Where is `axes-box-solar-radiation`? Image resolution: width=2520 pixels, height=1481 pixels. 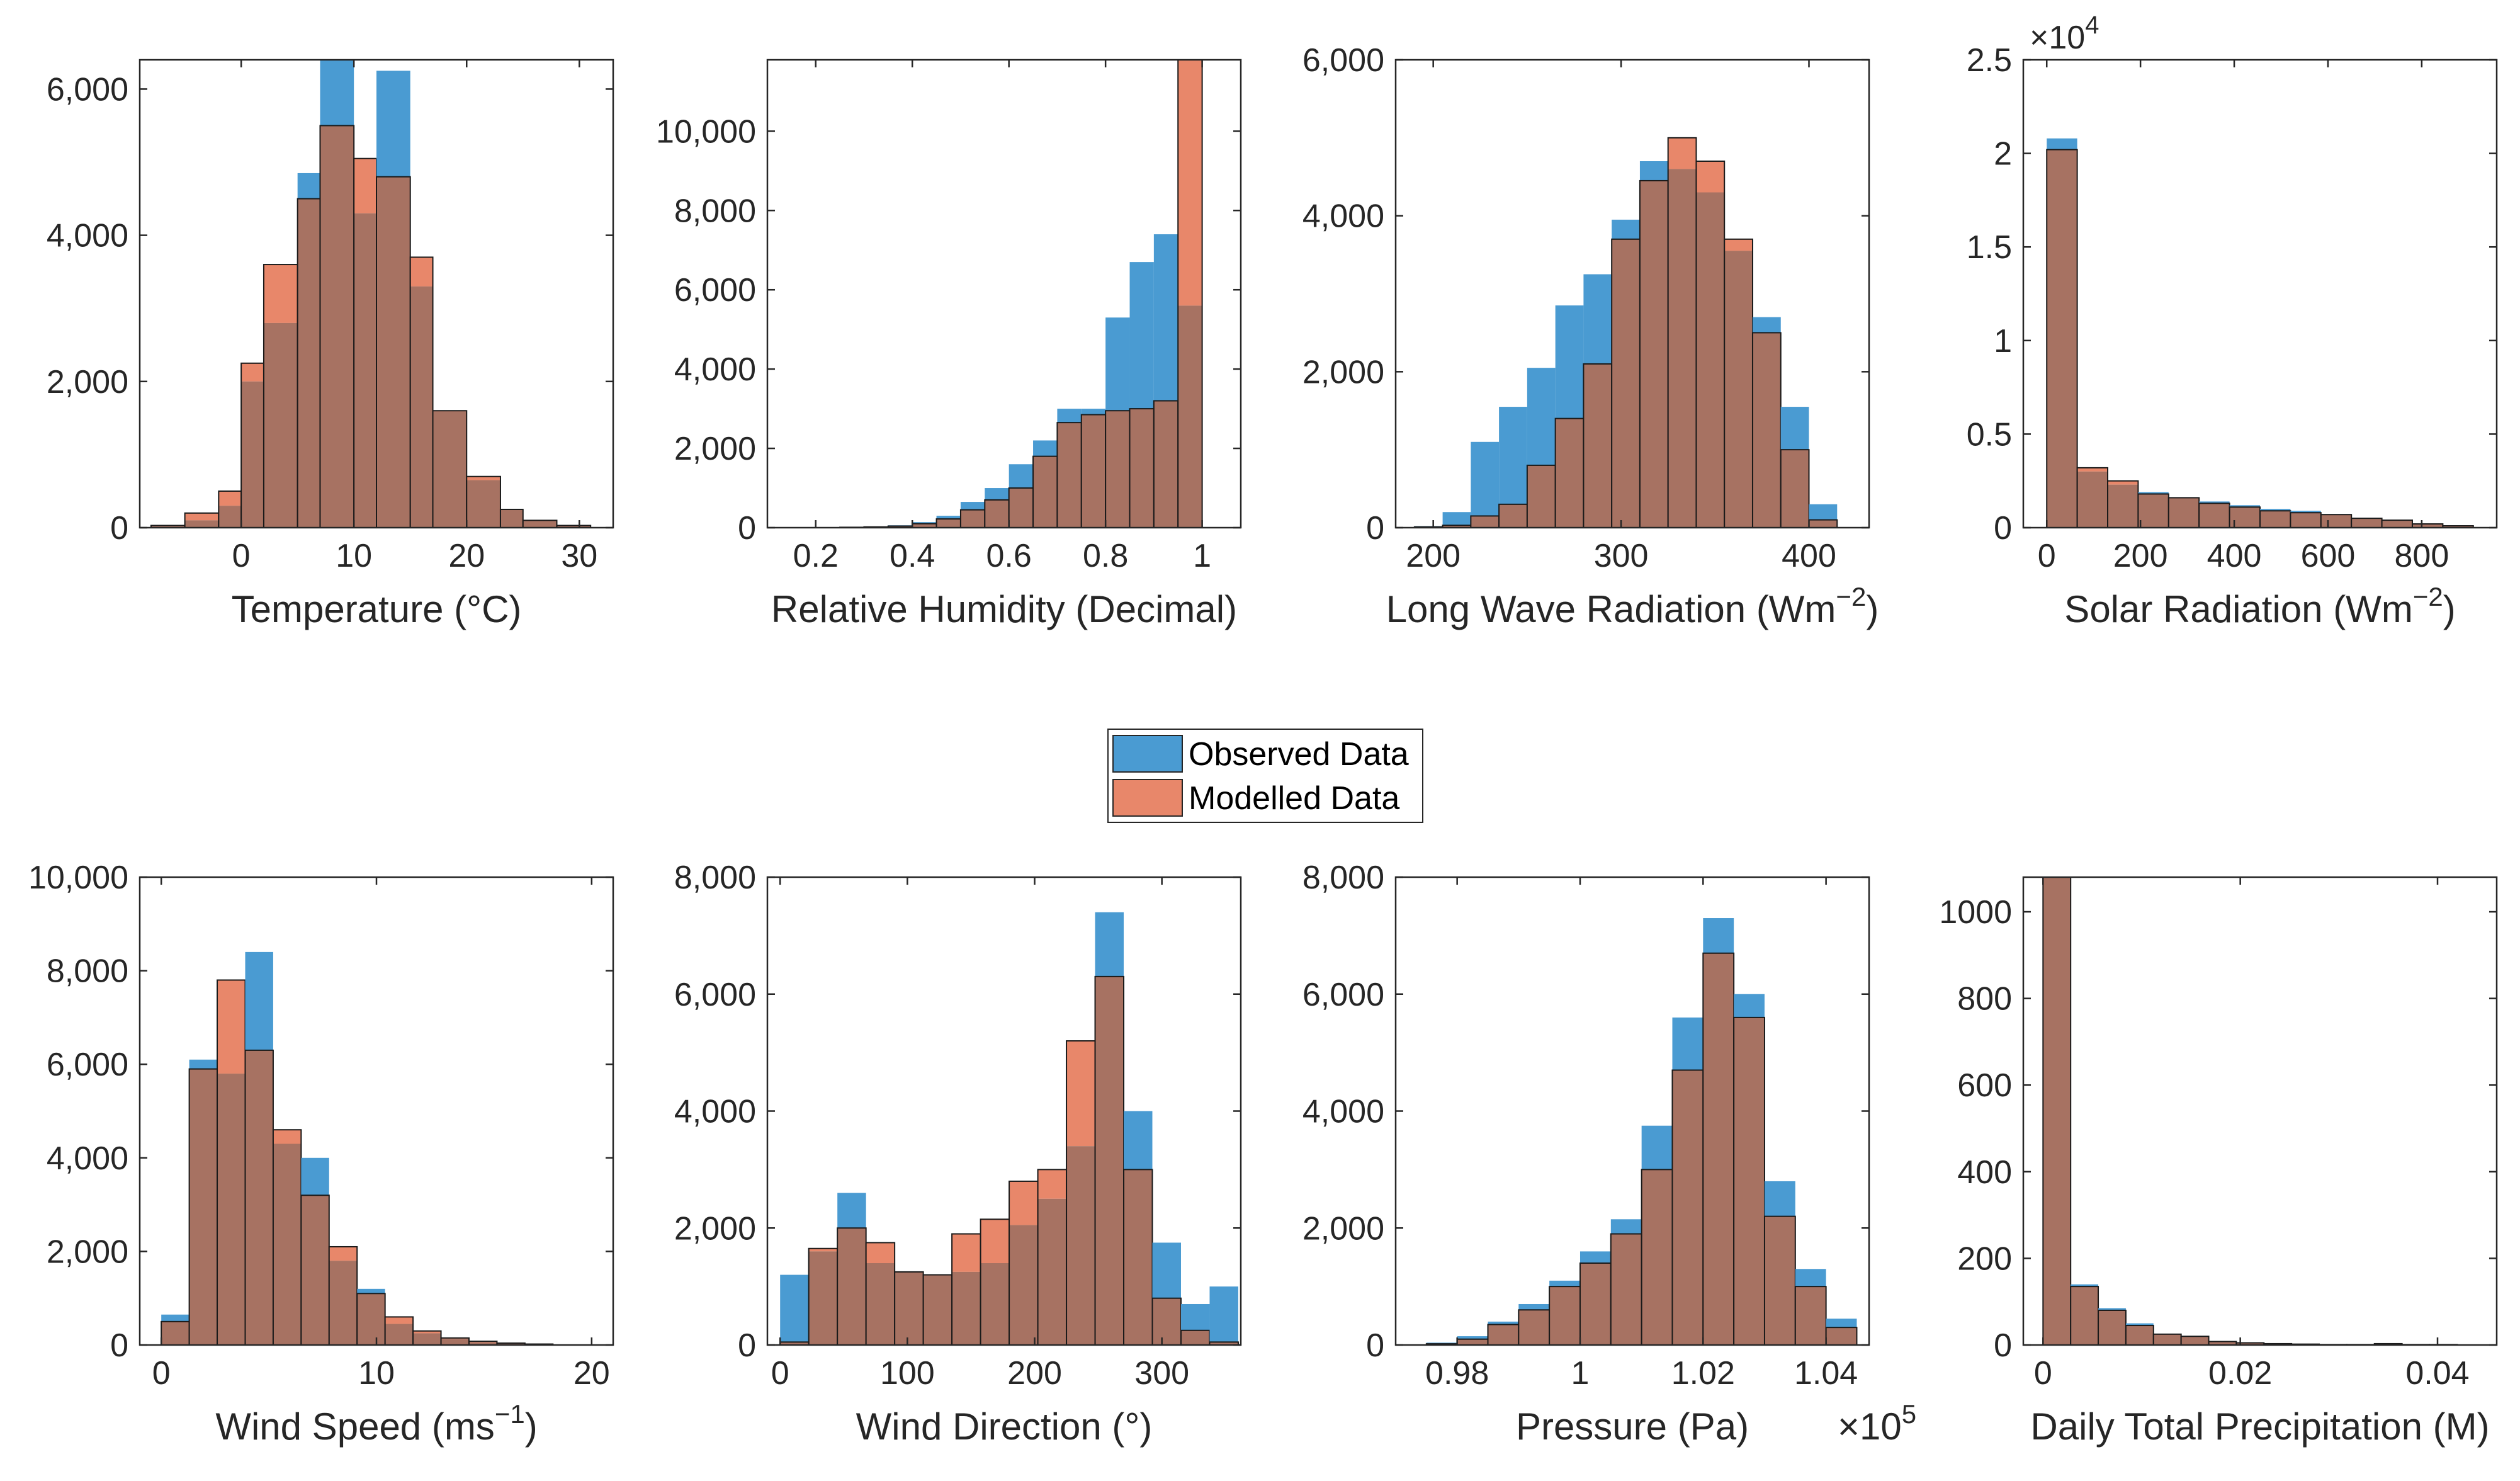 axes-box-solar-radiation is located at coordinates (2260, 294).